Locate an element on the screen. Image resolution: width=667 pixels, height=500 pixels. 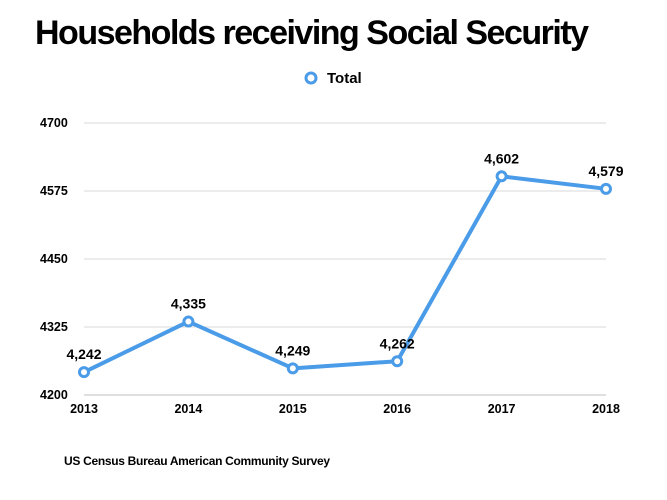
y-tick-label: 4325 is located at coordinates (54, 327).